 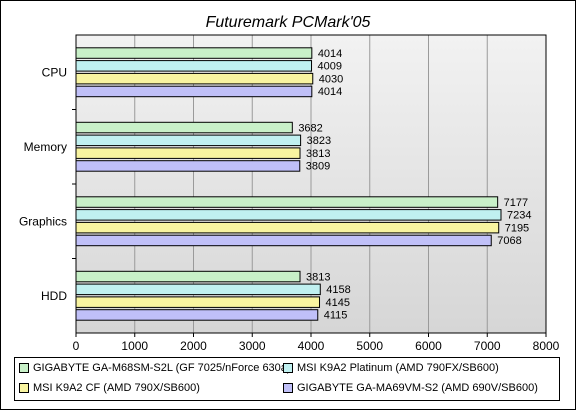 What do you see at coordinates (54, 296) in the screenshot?
I see `category-label: HDD` at bounding box center [54, 296].